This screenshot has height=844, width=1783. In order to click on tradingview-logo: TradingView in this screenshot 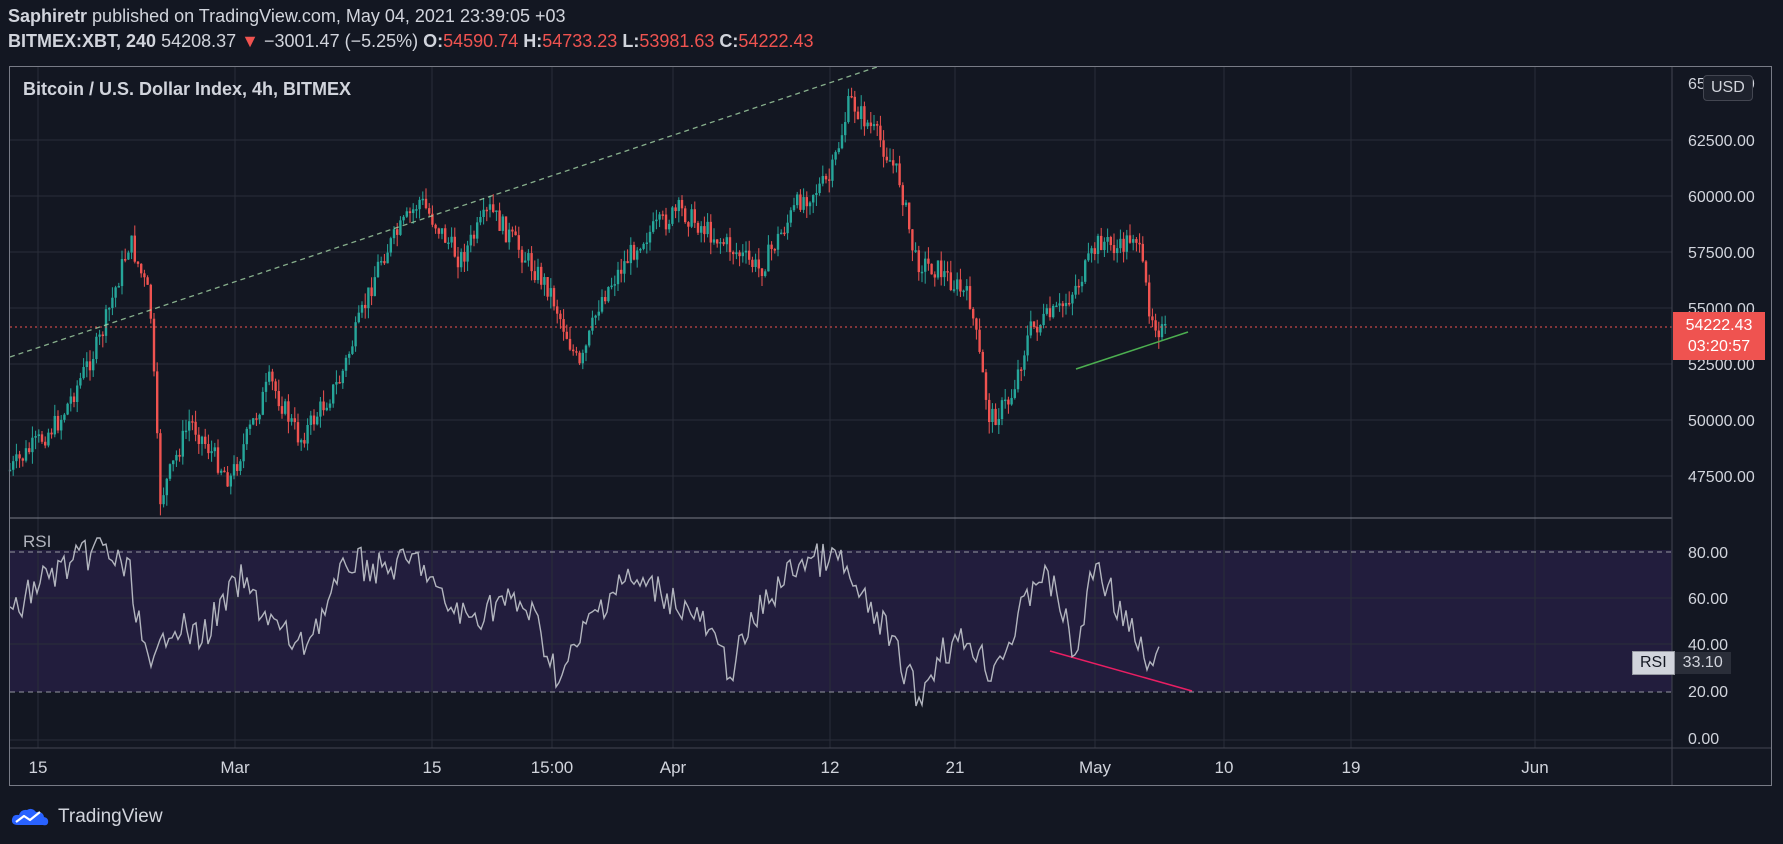, I will do `click(86, 817)`.